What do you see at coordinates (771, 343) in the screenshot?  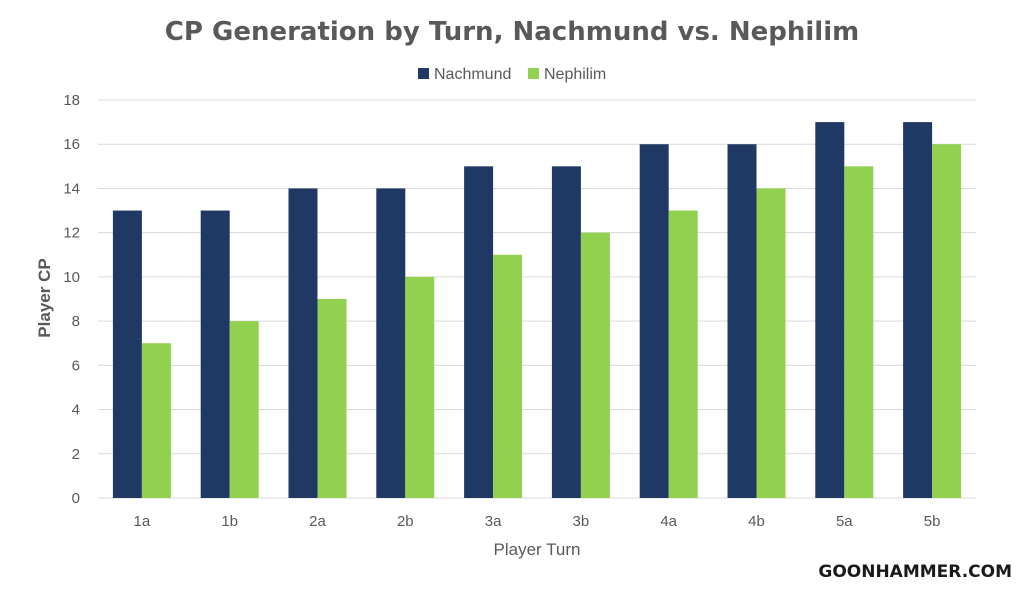 I see `bar-nephilim-4b` at bounding box center [771, 343].